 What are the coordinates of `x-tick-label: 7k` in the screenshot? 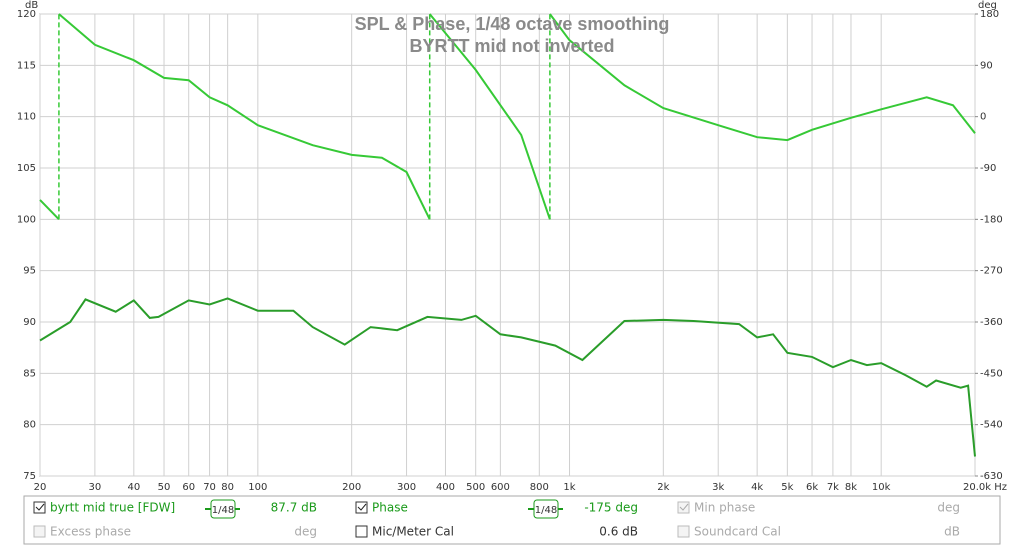 It's located at (833, 487).